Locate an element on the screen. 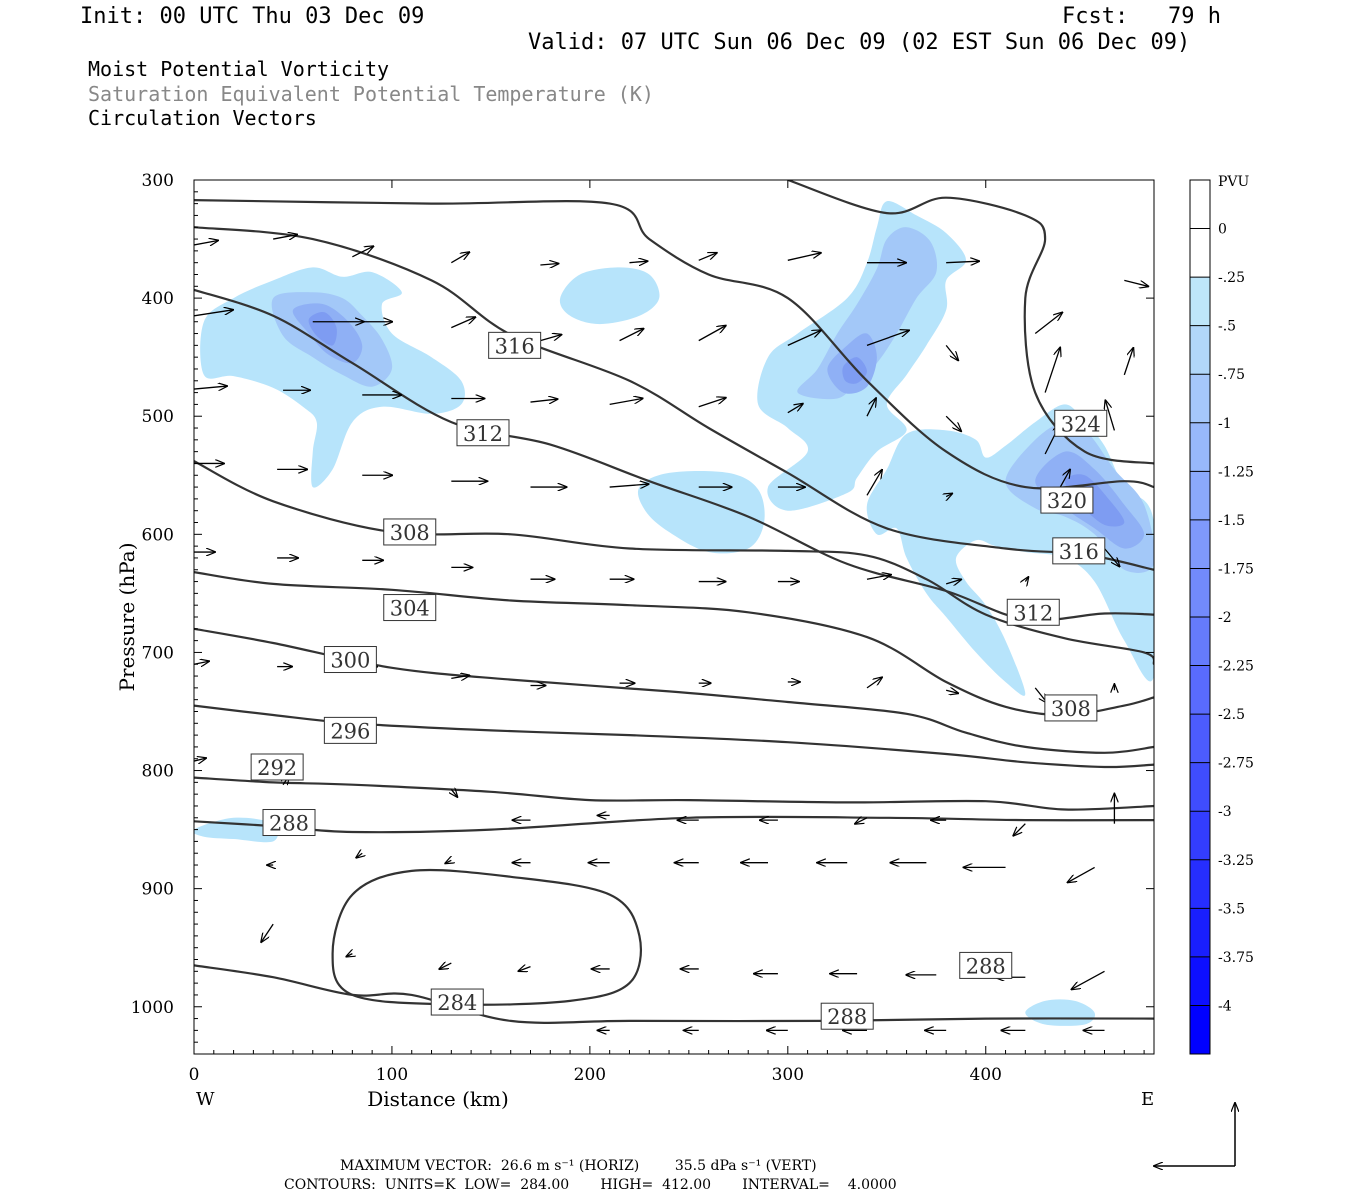  colorbar-label: -1.25 is located at coordinates (1236, 472).